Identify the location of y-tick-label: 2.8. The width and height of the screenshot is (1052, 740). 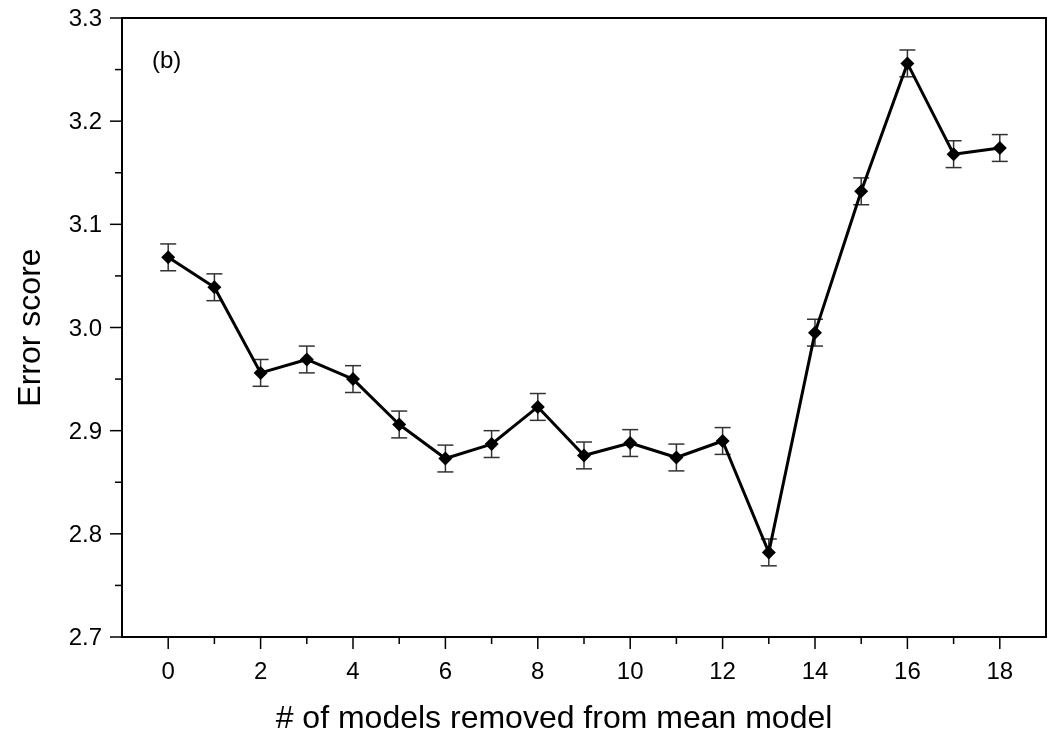
(85, 533).